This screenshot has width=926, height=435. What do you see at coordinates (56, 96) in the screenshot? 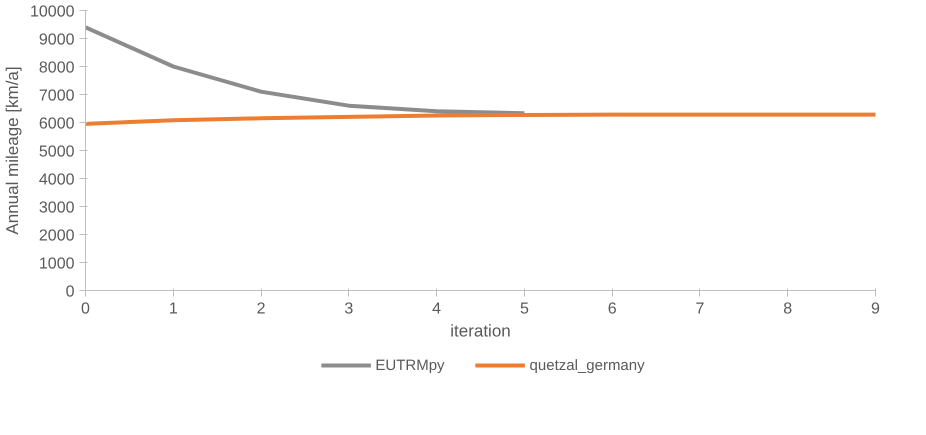
I see `y-tick-label: 7000` at bounding box center [56, 96].